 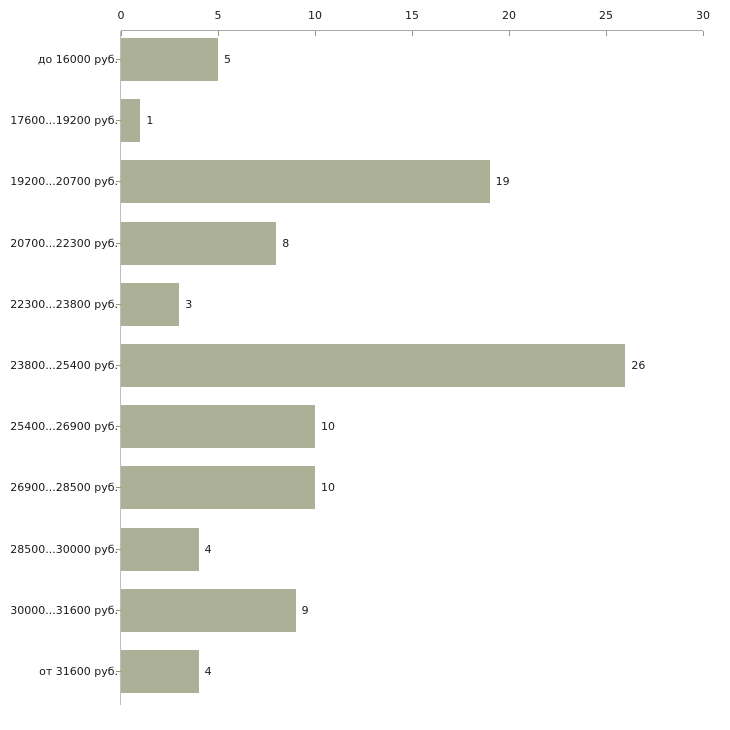 I want to click on category-label: 28500...30000 руб., so click(x=64, y=549).